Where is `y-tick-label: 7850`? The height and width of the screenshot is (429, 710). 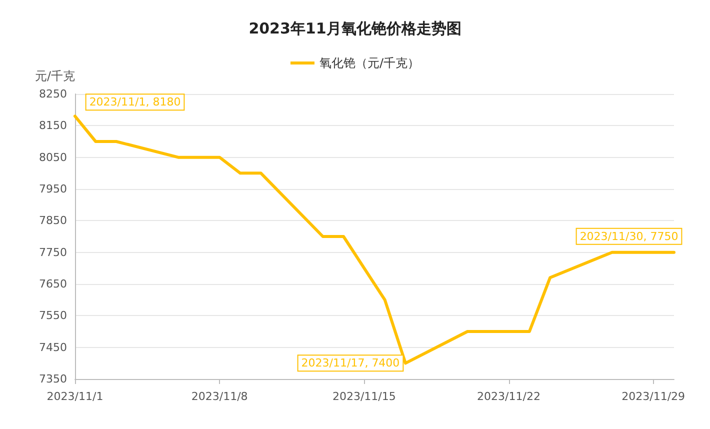 y-tick-label: 7850 is located at coordinates (53, 221).